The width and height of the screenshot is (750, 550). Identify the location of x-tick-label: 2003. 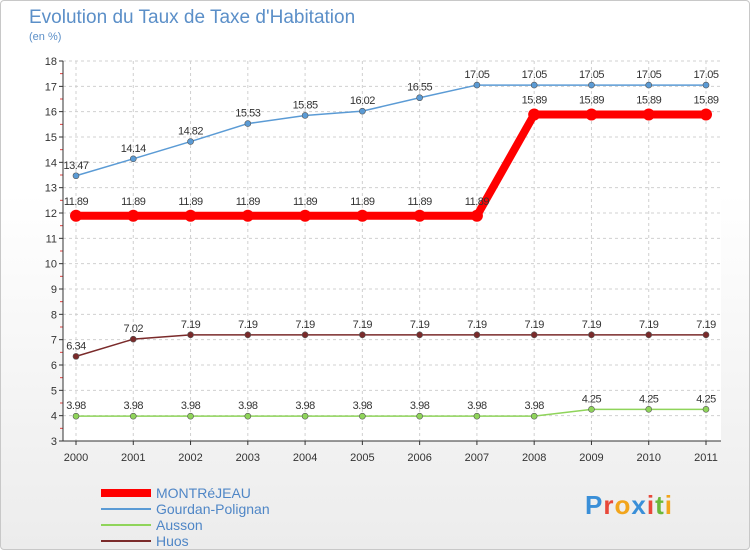
(248, 458).